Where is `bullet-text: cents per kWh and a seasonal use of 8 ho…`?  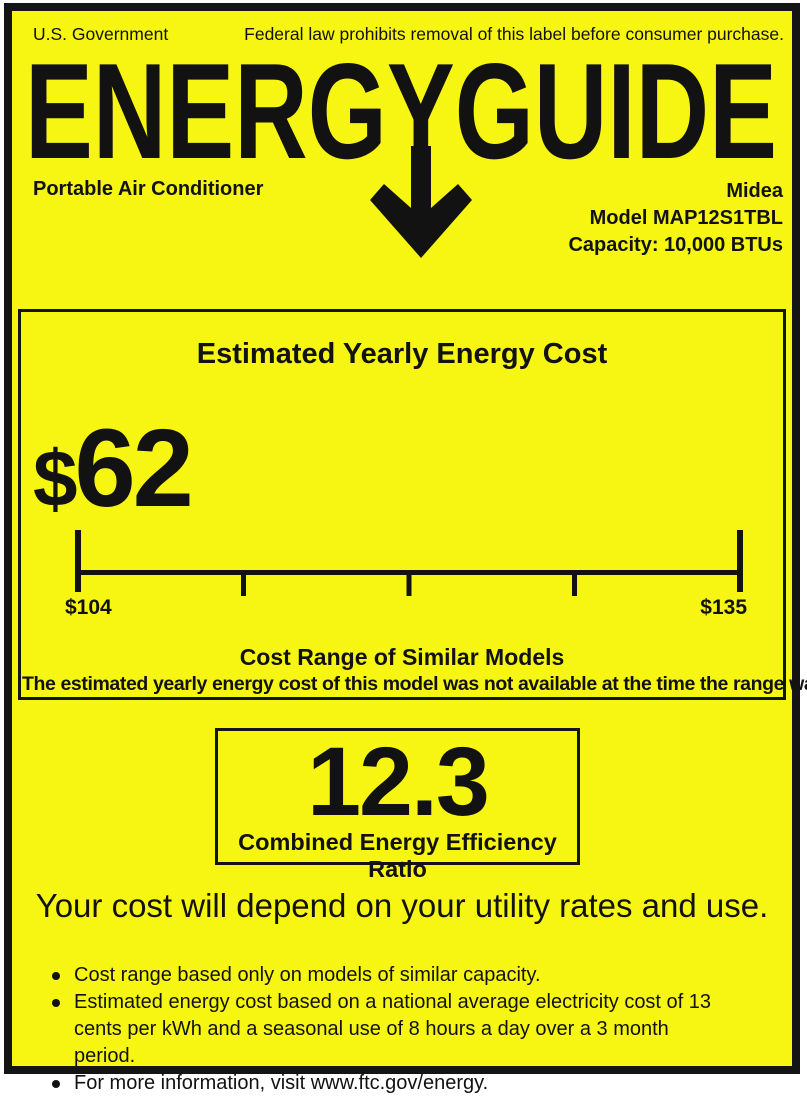
bullet-text: cents per kWh and a seasonal use of 8 ho… is located at coordinates (371, 1042).